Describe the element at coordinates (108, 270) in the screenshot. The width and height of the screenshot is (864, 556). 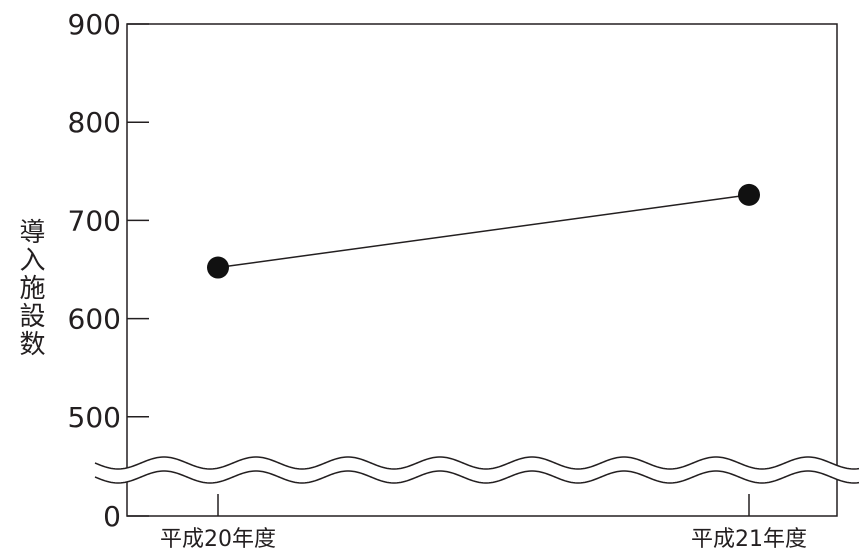
I see `y-axis-ticks: 0 500 600 700 800 900` at that location.